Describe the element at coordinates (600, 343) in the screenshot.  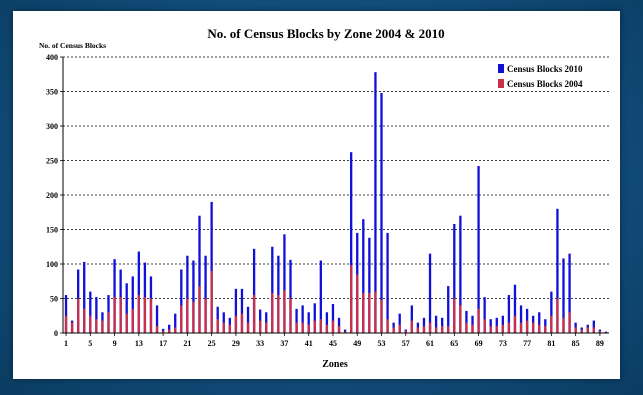
I see `x-tick-label: 89` at that location.